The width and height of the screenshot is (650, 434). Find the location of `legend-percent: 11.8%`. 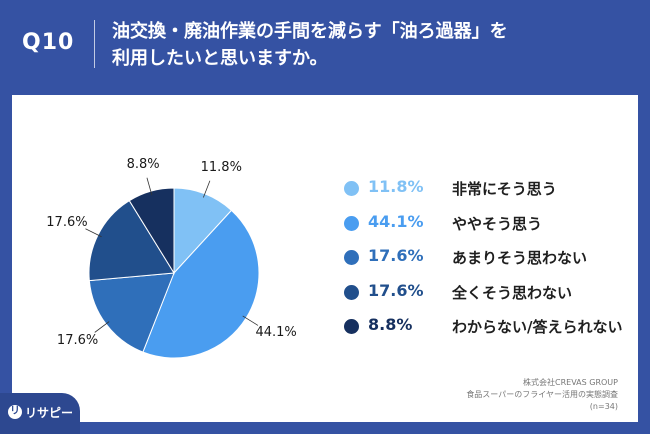

legend-percent: 11.8% is located at coordinates (396, 186).